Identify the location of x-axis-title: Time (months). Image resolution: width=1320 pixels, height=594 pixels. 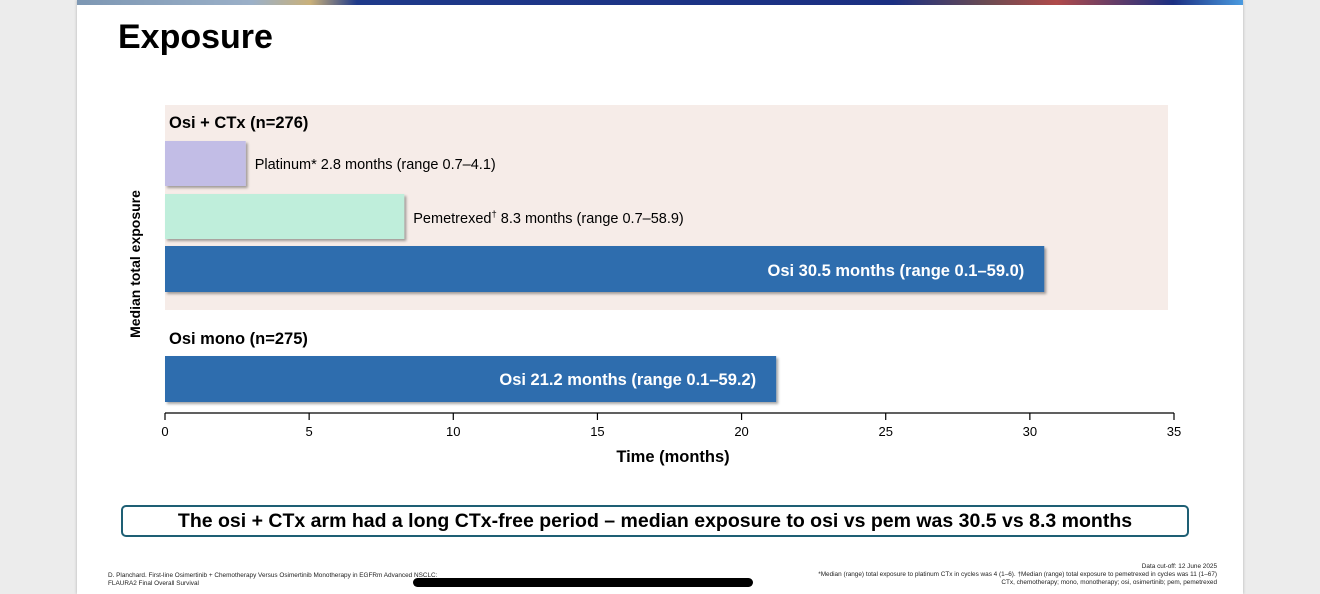
(672, 457).